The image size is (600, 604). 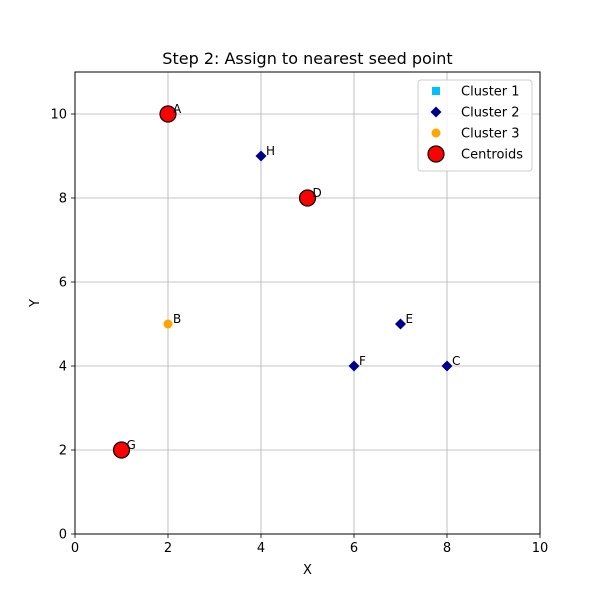 I want to click on point-label-e: E, so click(x=410, y=319).